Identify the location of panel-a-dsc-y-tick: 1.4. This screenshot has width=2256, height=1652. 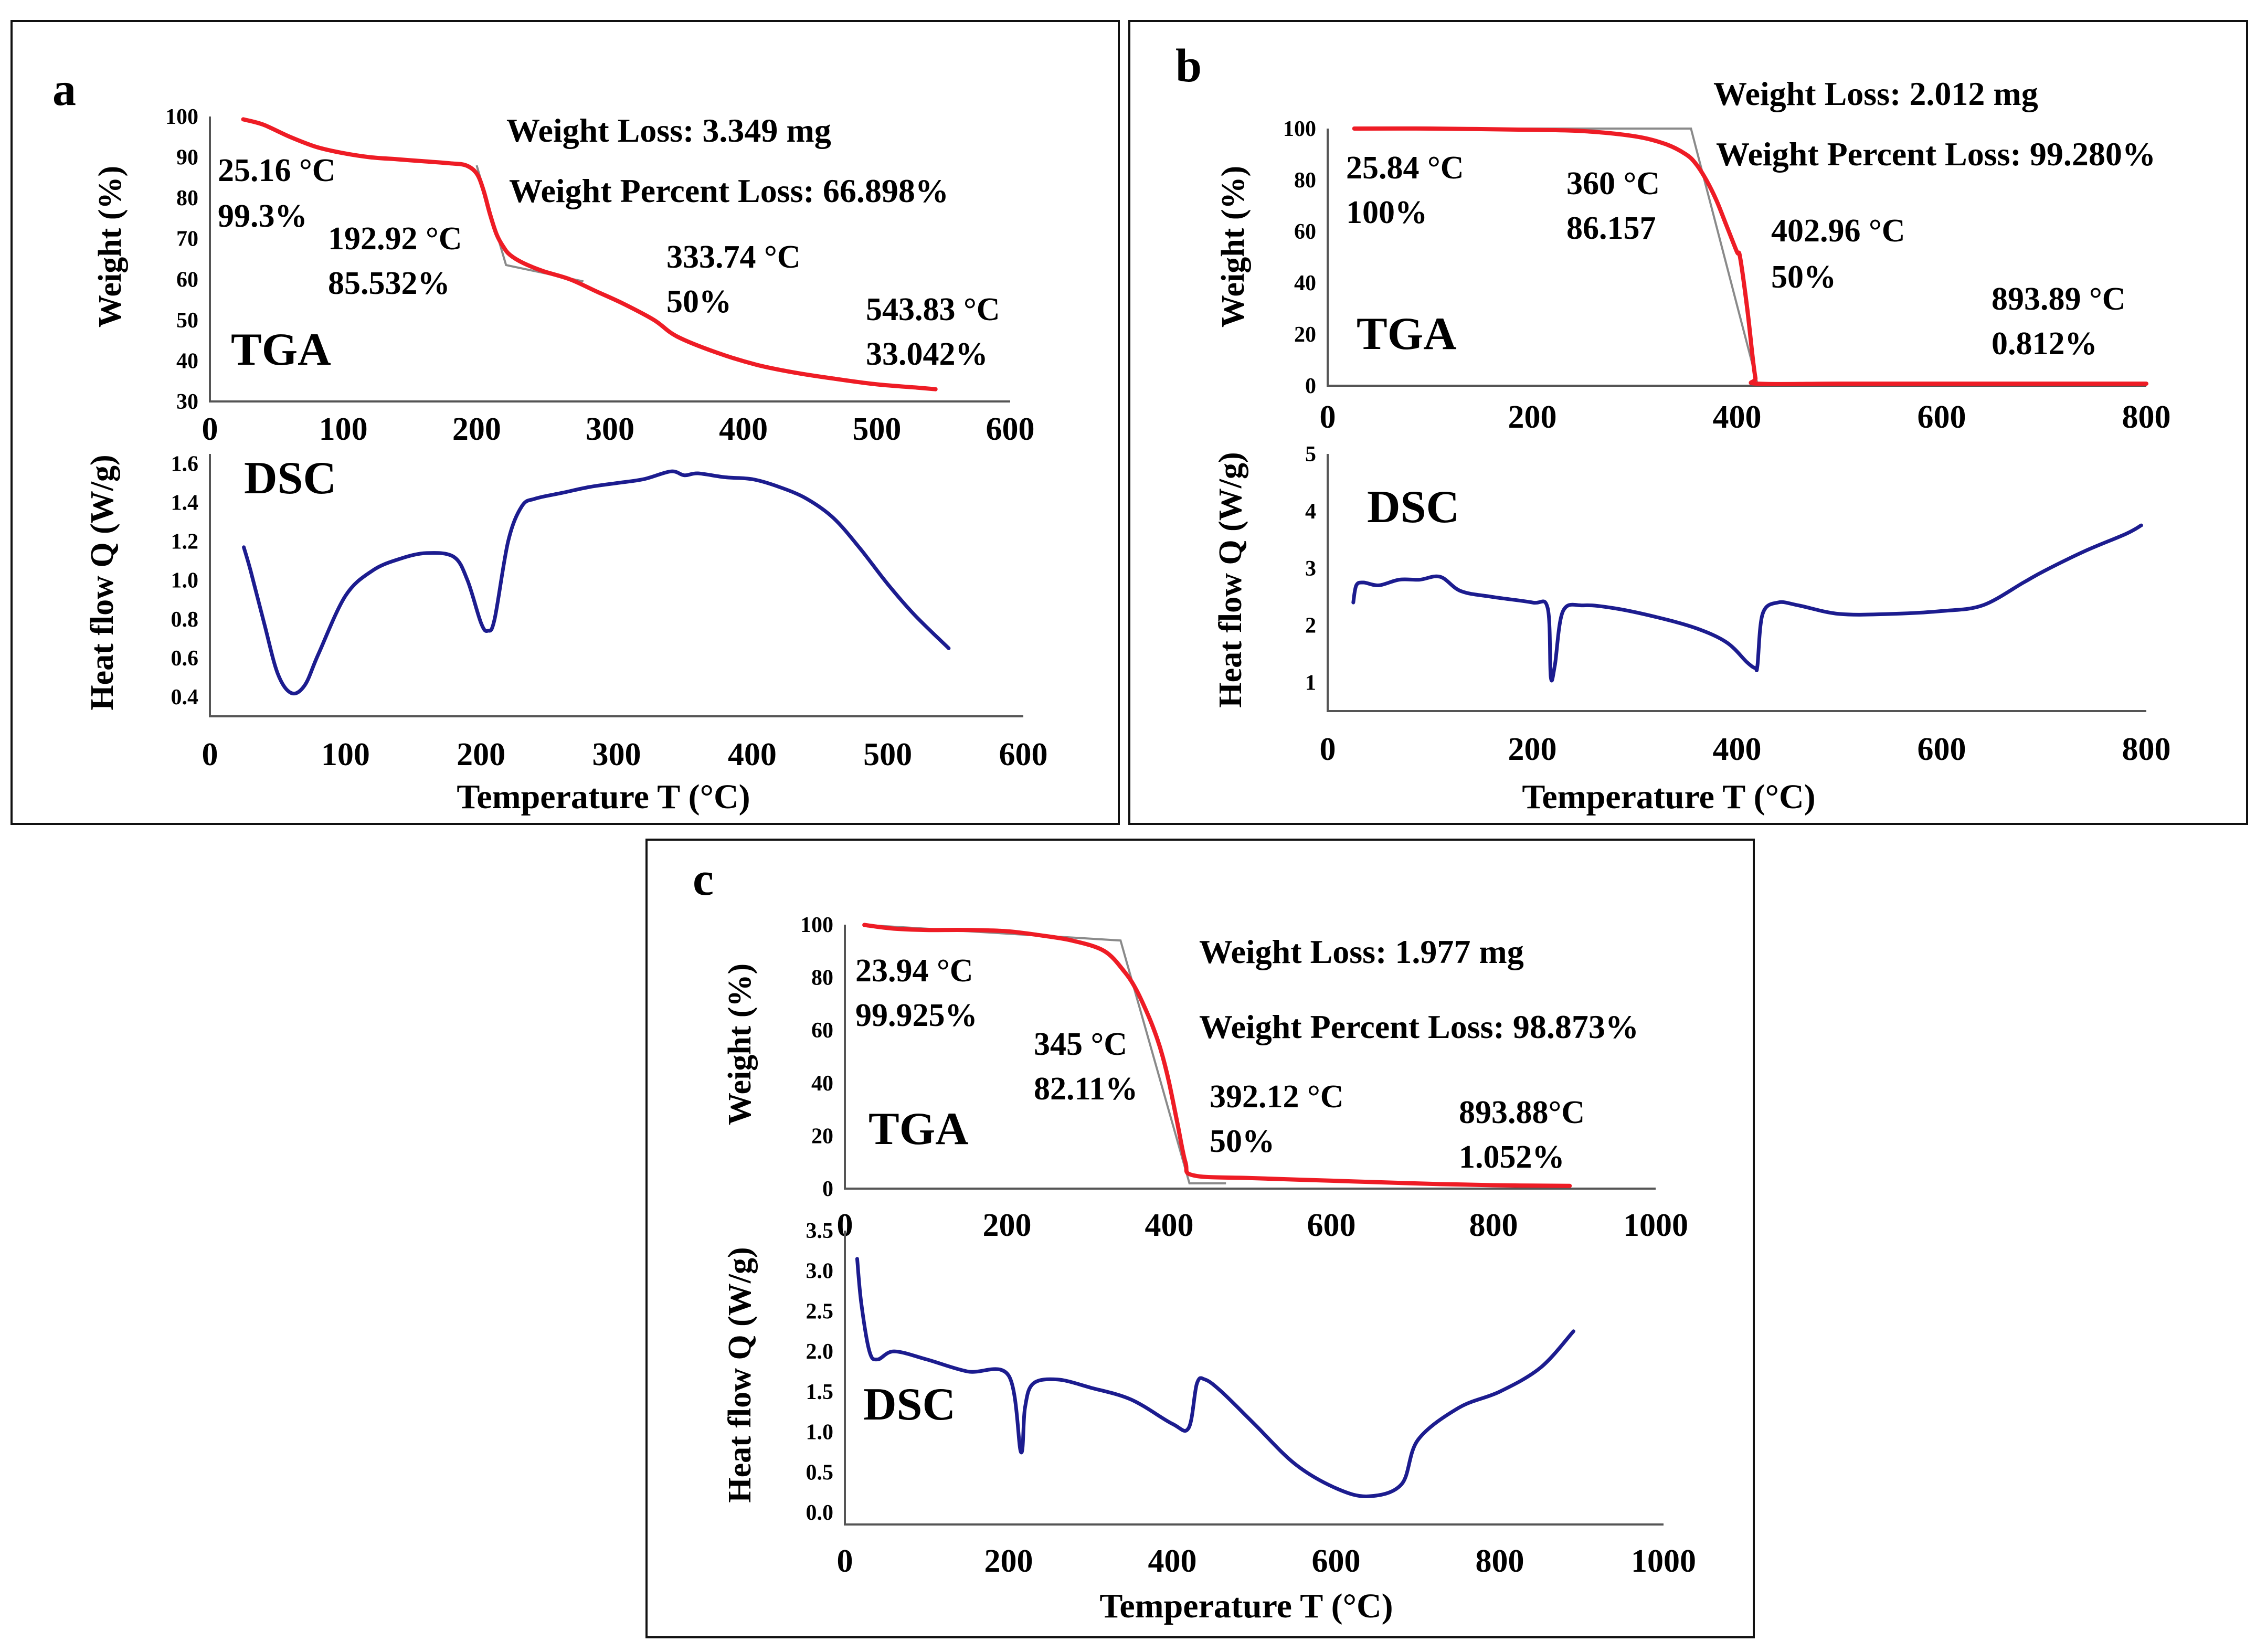
(185, 503).